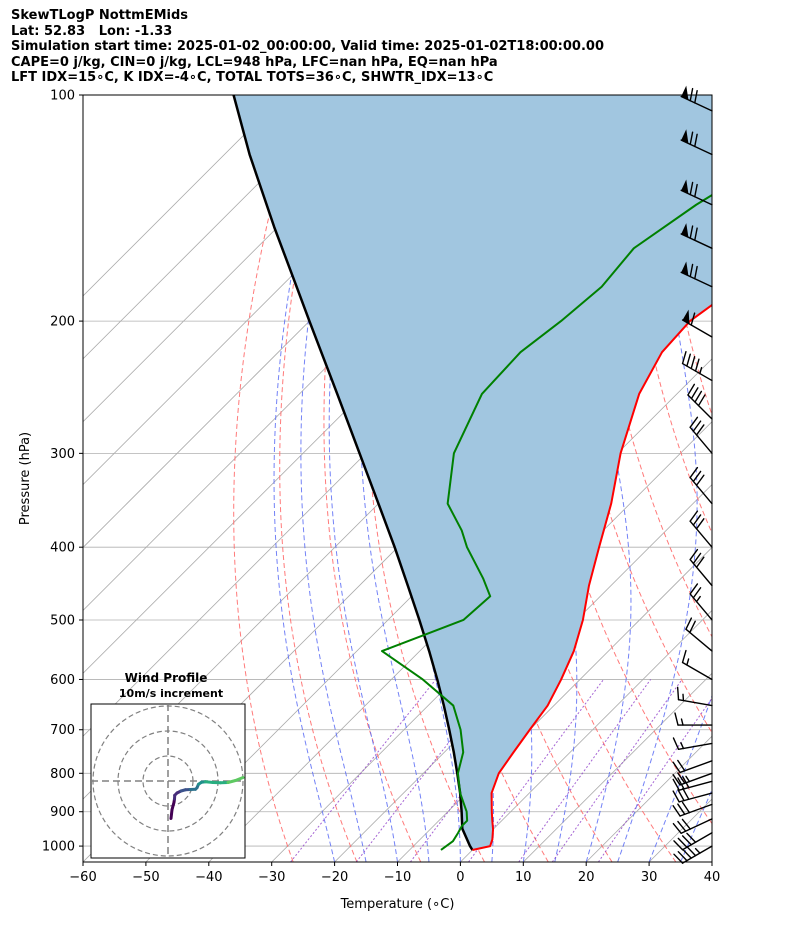  What do you see at coordinates (145, 877) in the screenshot?
I see `x-tick-label: −50` at bounding box center [145, 877].